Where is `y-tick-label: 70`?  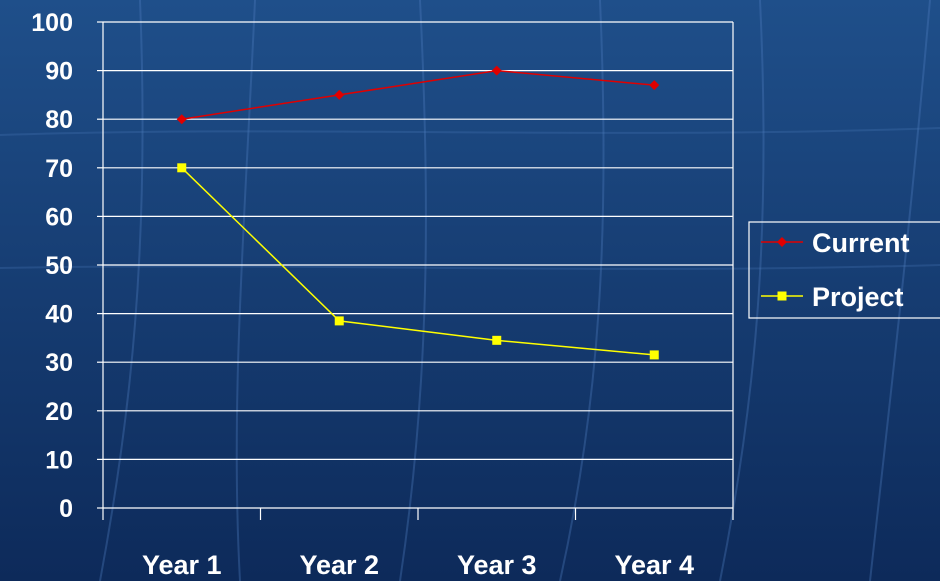 y-tick-label: 70 is located at coordinates (59, 169).